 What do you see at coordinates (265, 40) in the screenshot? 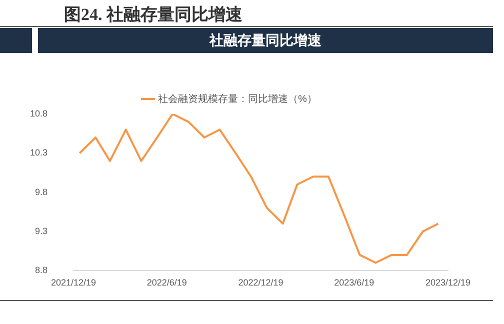
I see `chart-subtitle: 社融存量同比增速` at bounding box center [265, 40].